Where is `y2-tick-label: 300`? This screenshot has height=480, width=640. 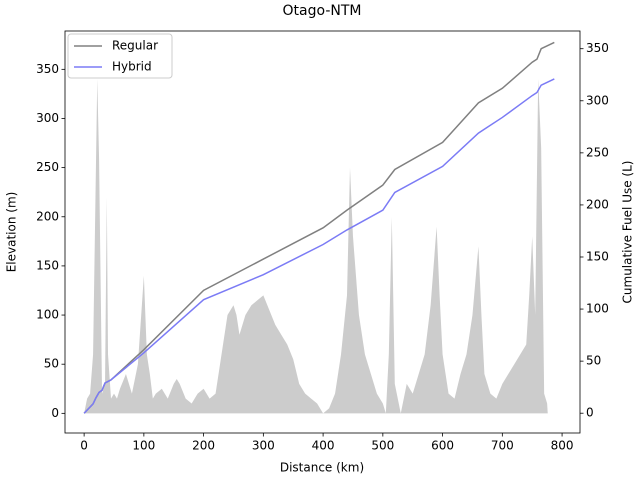 y2-tick-label: 300 is located at coordinates (597, 100).